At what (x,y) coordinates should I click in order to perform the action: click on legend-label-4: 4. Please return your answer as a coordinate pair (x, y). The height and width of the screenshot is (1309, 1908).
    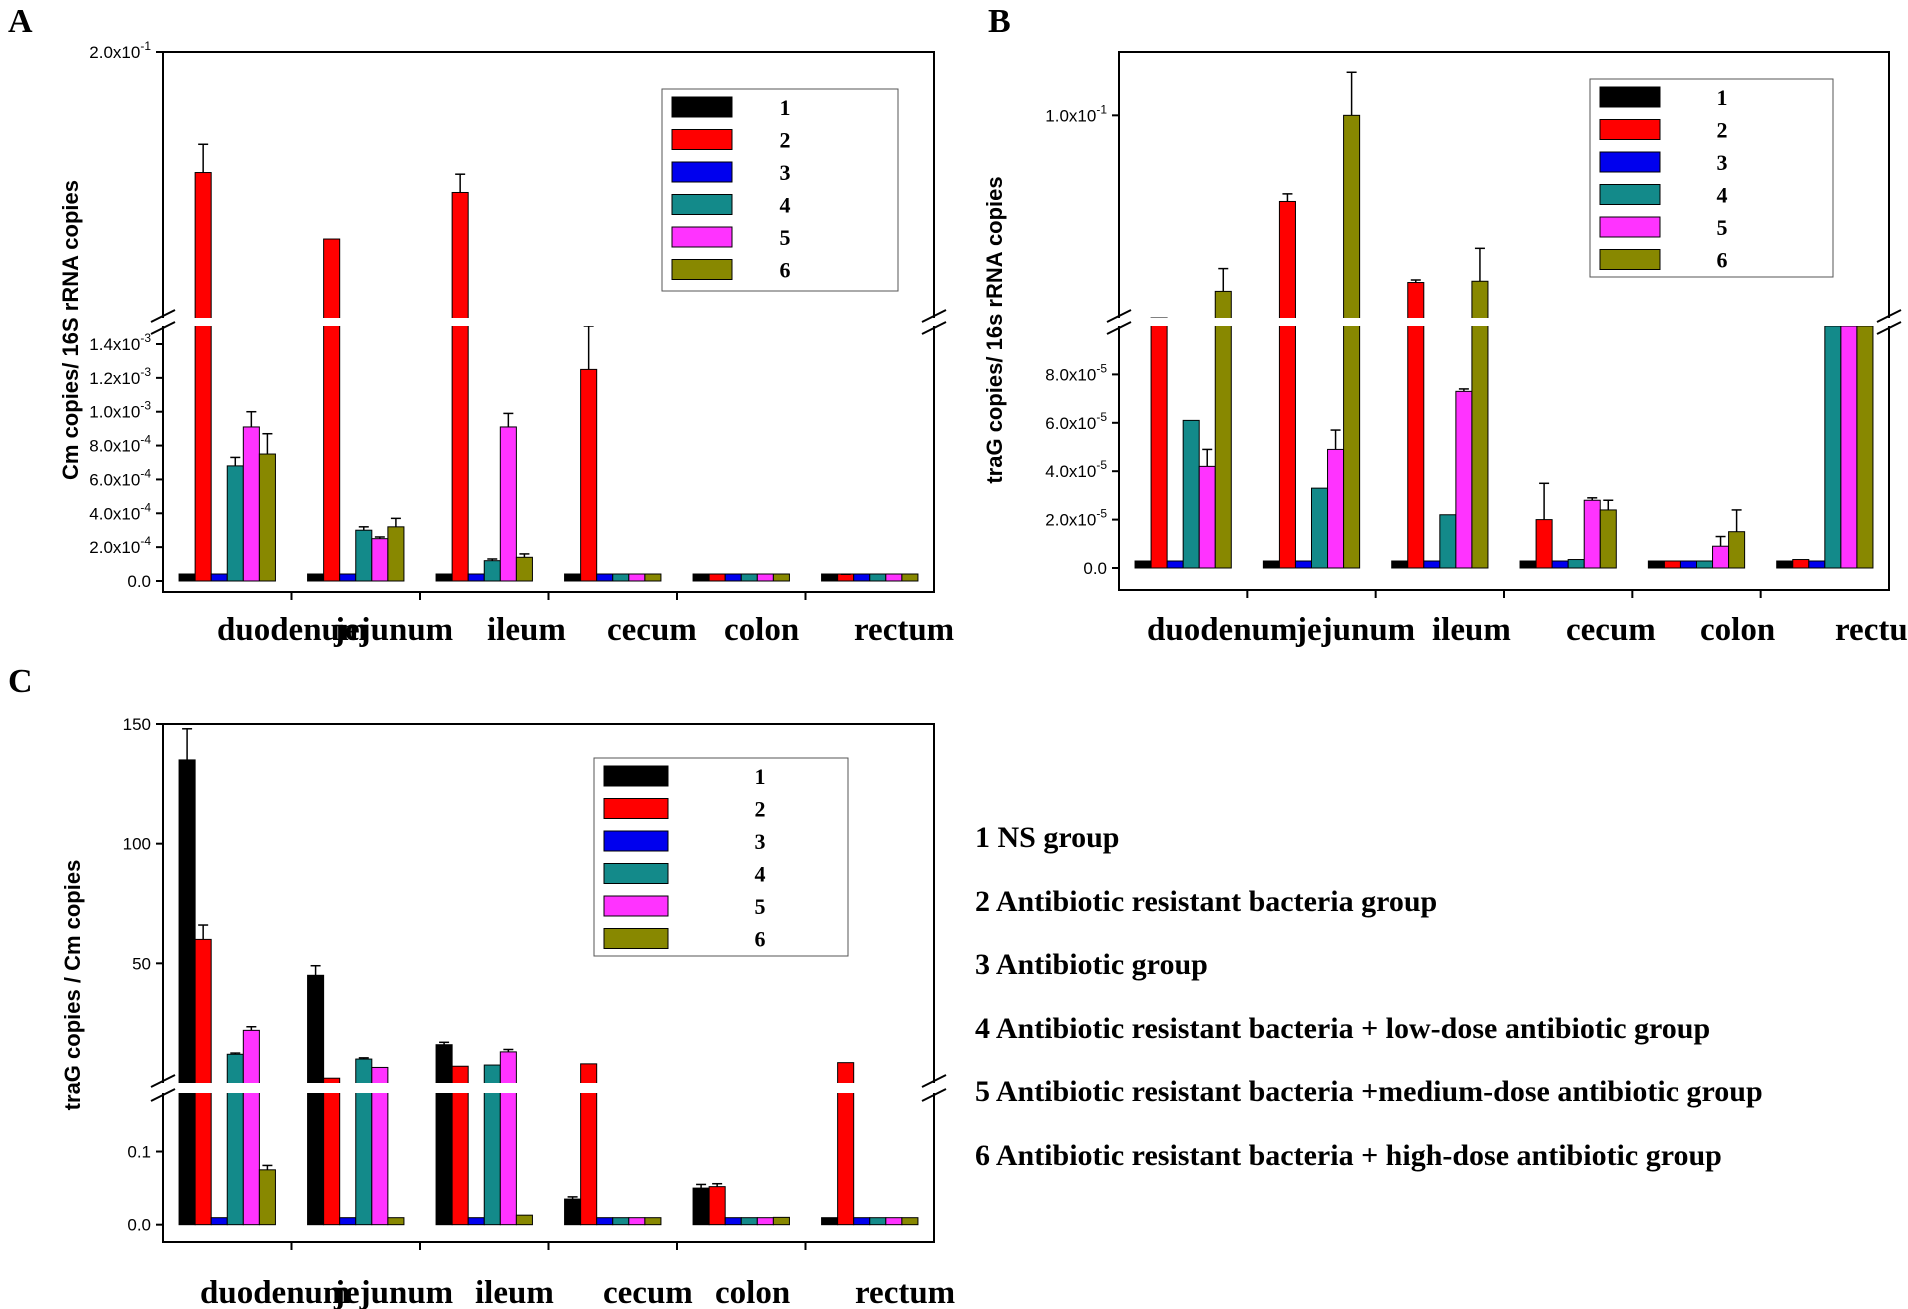
    Looking at the image, I should click on (1722, 195).